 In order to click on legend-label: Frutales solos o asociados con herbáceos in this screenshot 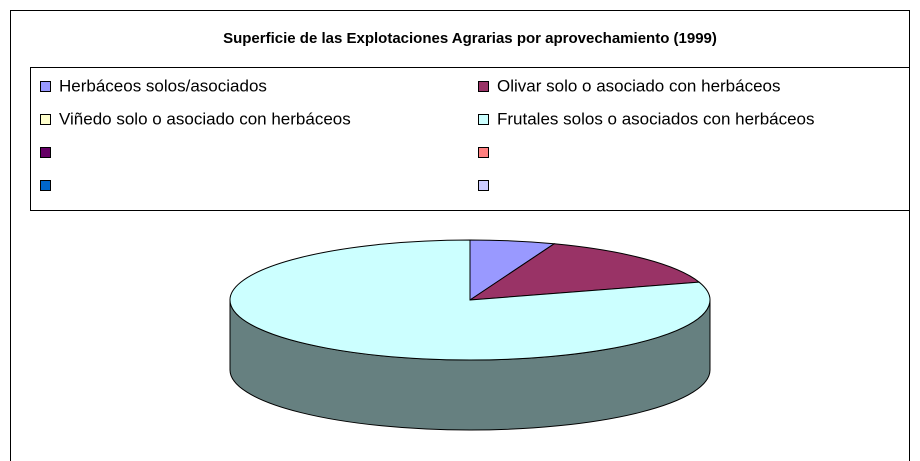, I will do `click(656, 118)`.